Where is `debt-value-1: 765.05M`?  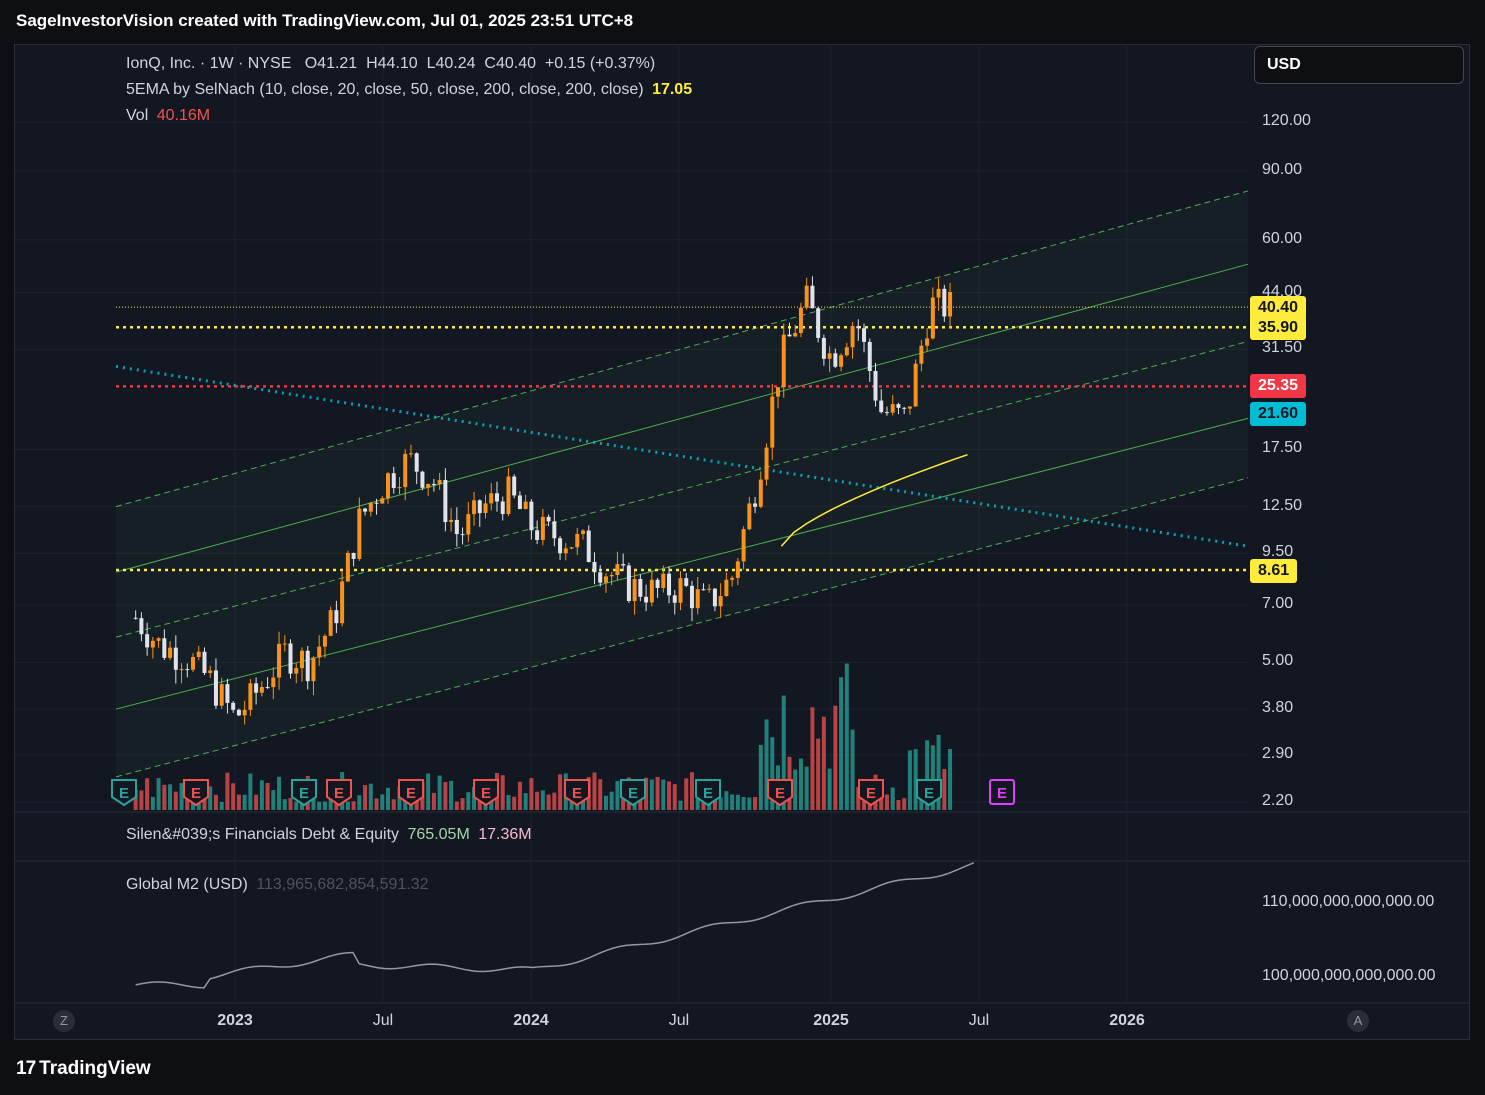 debt-value-1: 765.05M is located at coordinates (438, 834).